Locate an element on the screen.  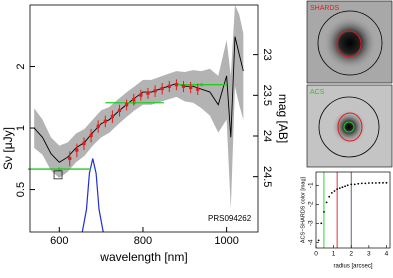
y-tick-label: -3 is located at coordinates (311, 223).